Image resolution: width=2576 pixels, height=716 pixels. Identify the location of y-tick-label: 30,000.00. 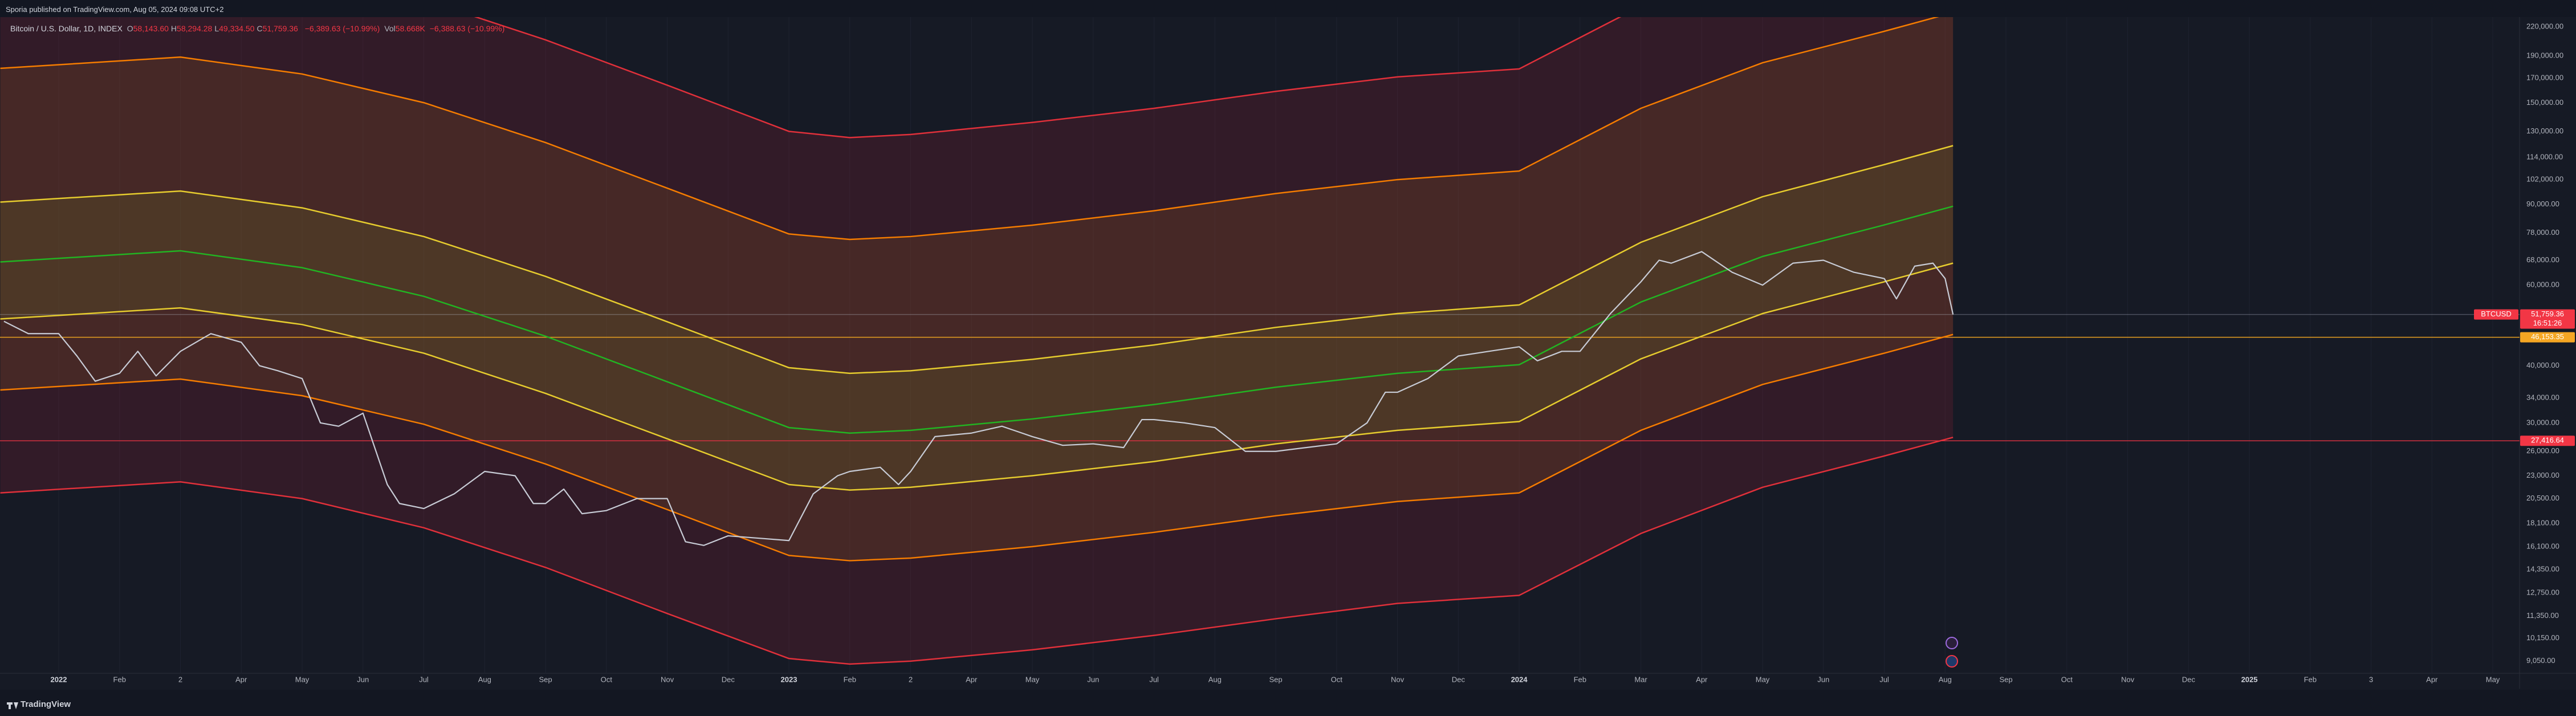
(2542, 422).